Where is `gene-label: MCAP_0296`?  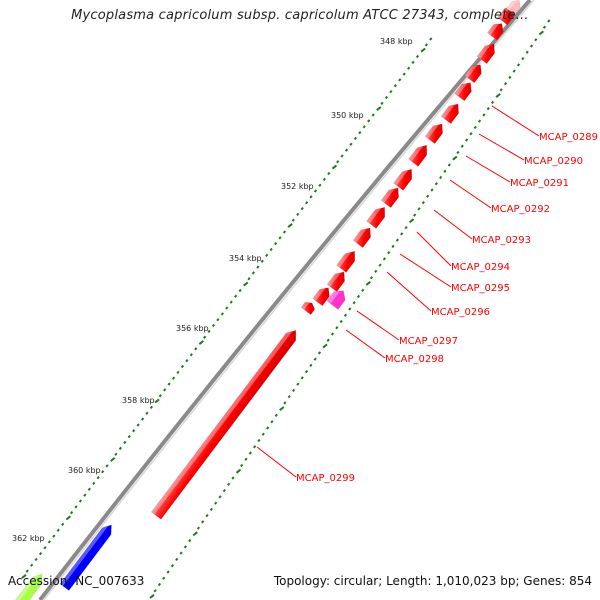 gene-label: MCAP_0296 is located at coordinates (460, 312).